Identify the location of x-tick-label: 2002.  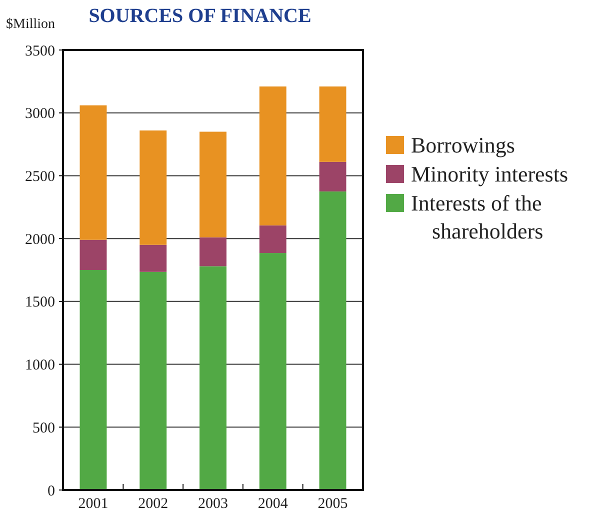
(153, 504).